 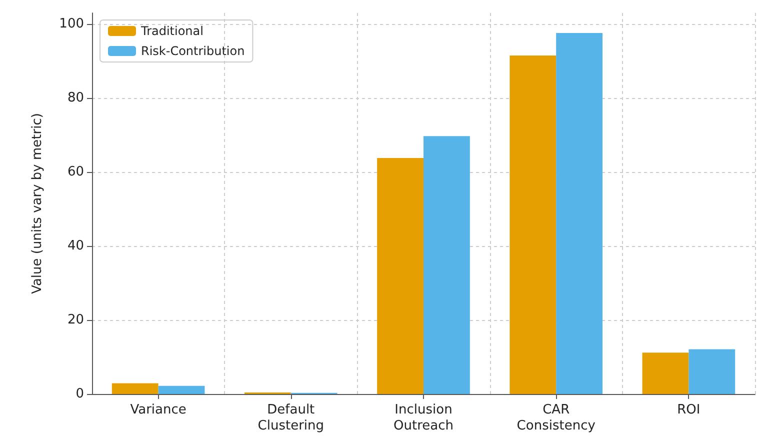 I want to click on x-tick-label: Default Clustering, so click(x=291, y=418).